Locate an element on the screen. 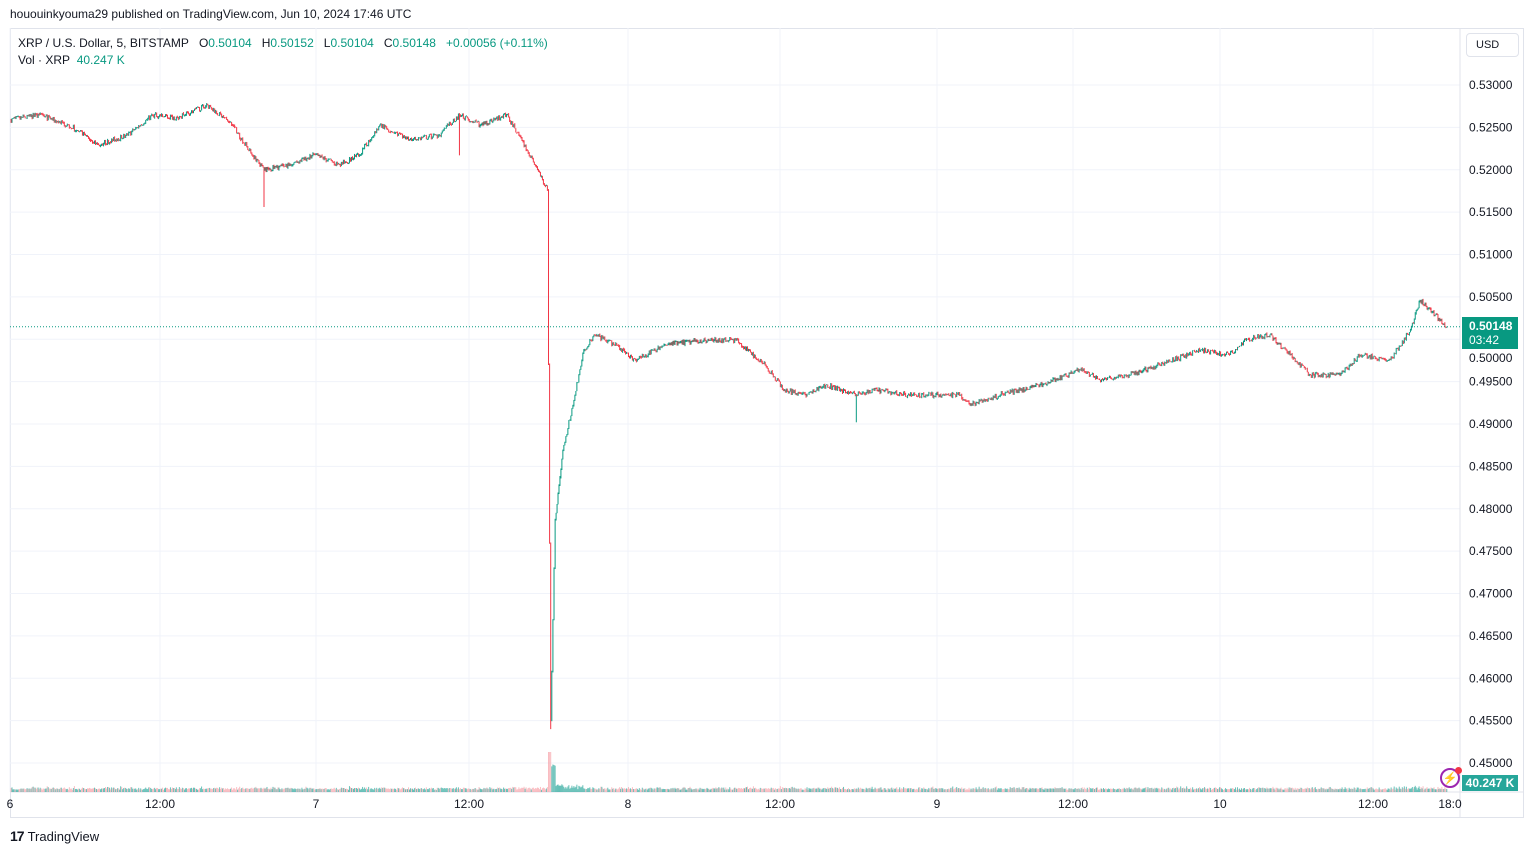 The height and width of the screenshot is (854, 1534). change-value: +0.00056 (+0.11%) is located at coordinates (496, 43).